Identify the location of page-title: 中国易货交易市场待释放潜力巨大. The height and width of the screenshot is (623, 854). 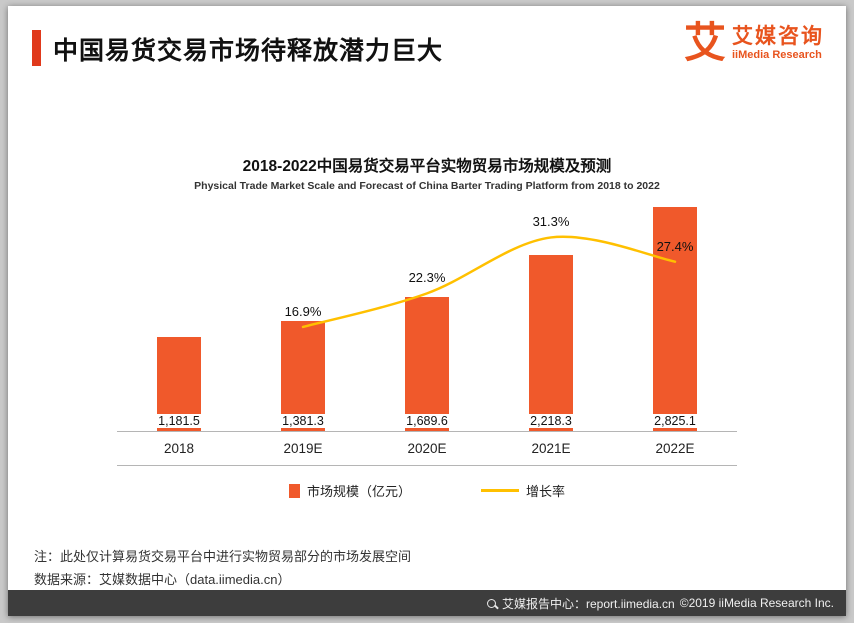
(248, 51).